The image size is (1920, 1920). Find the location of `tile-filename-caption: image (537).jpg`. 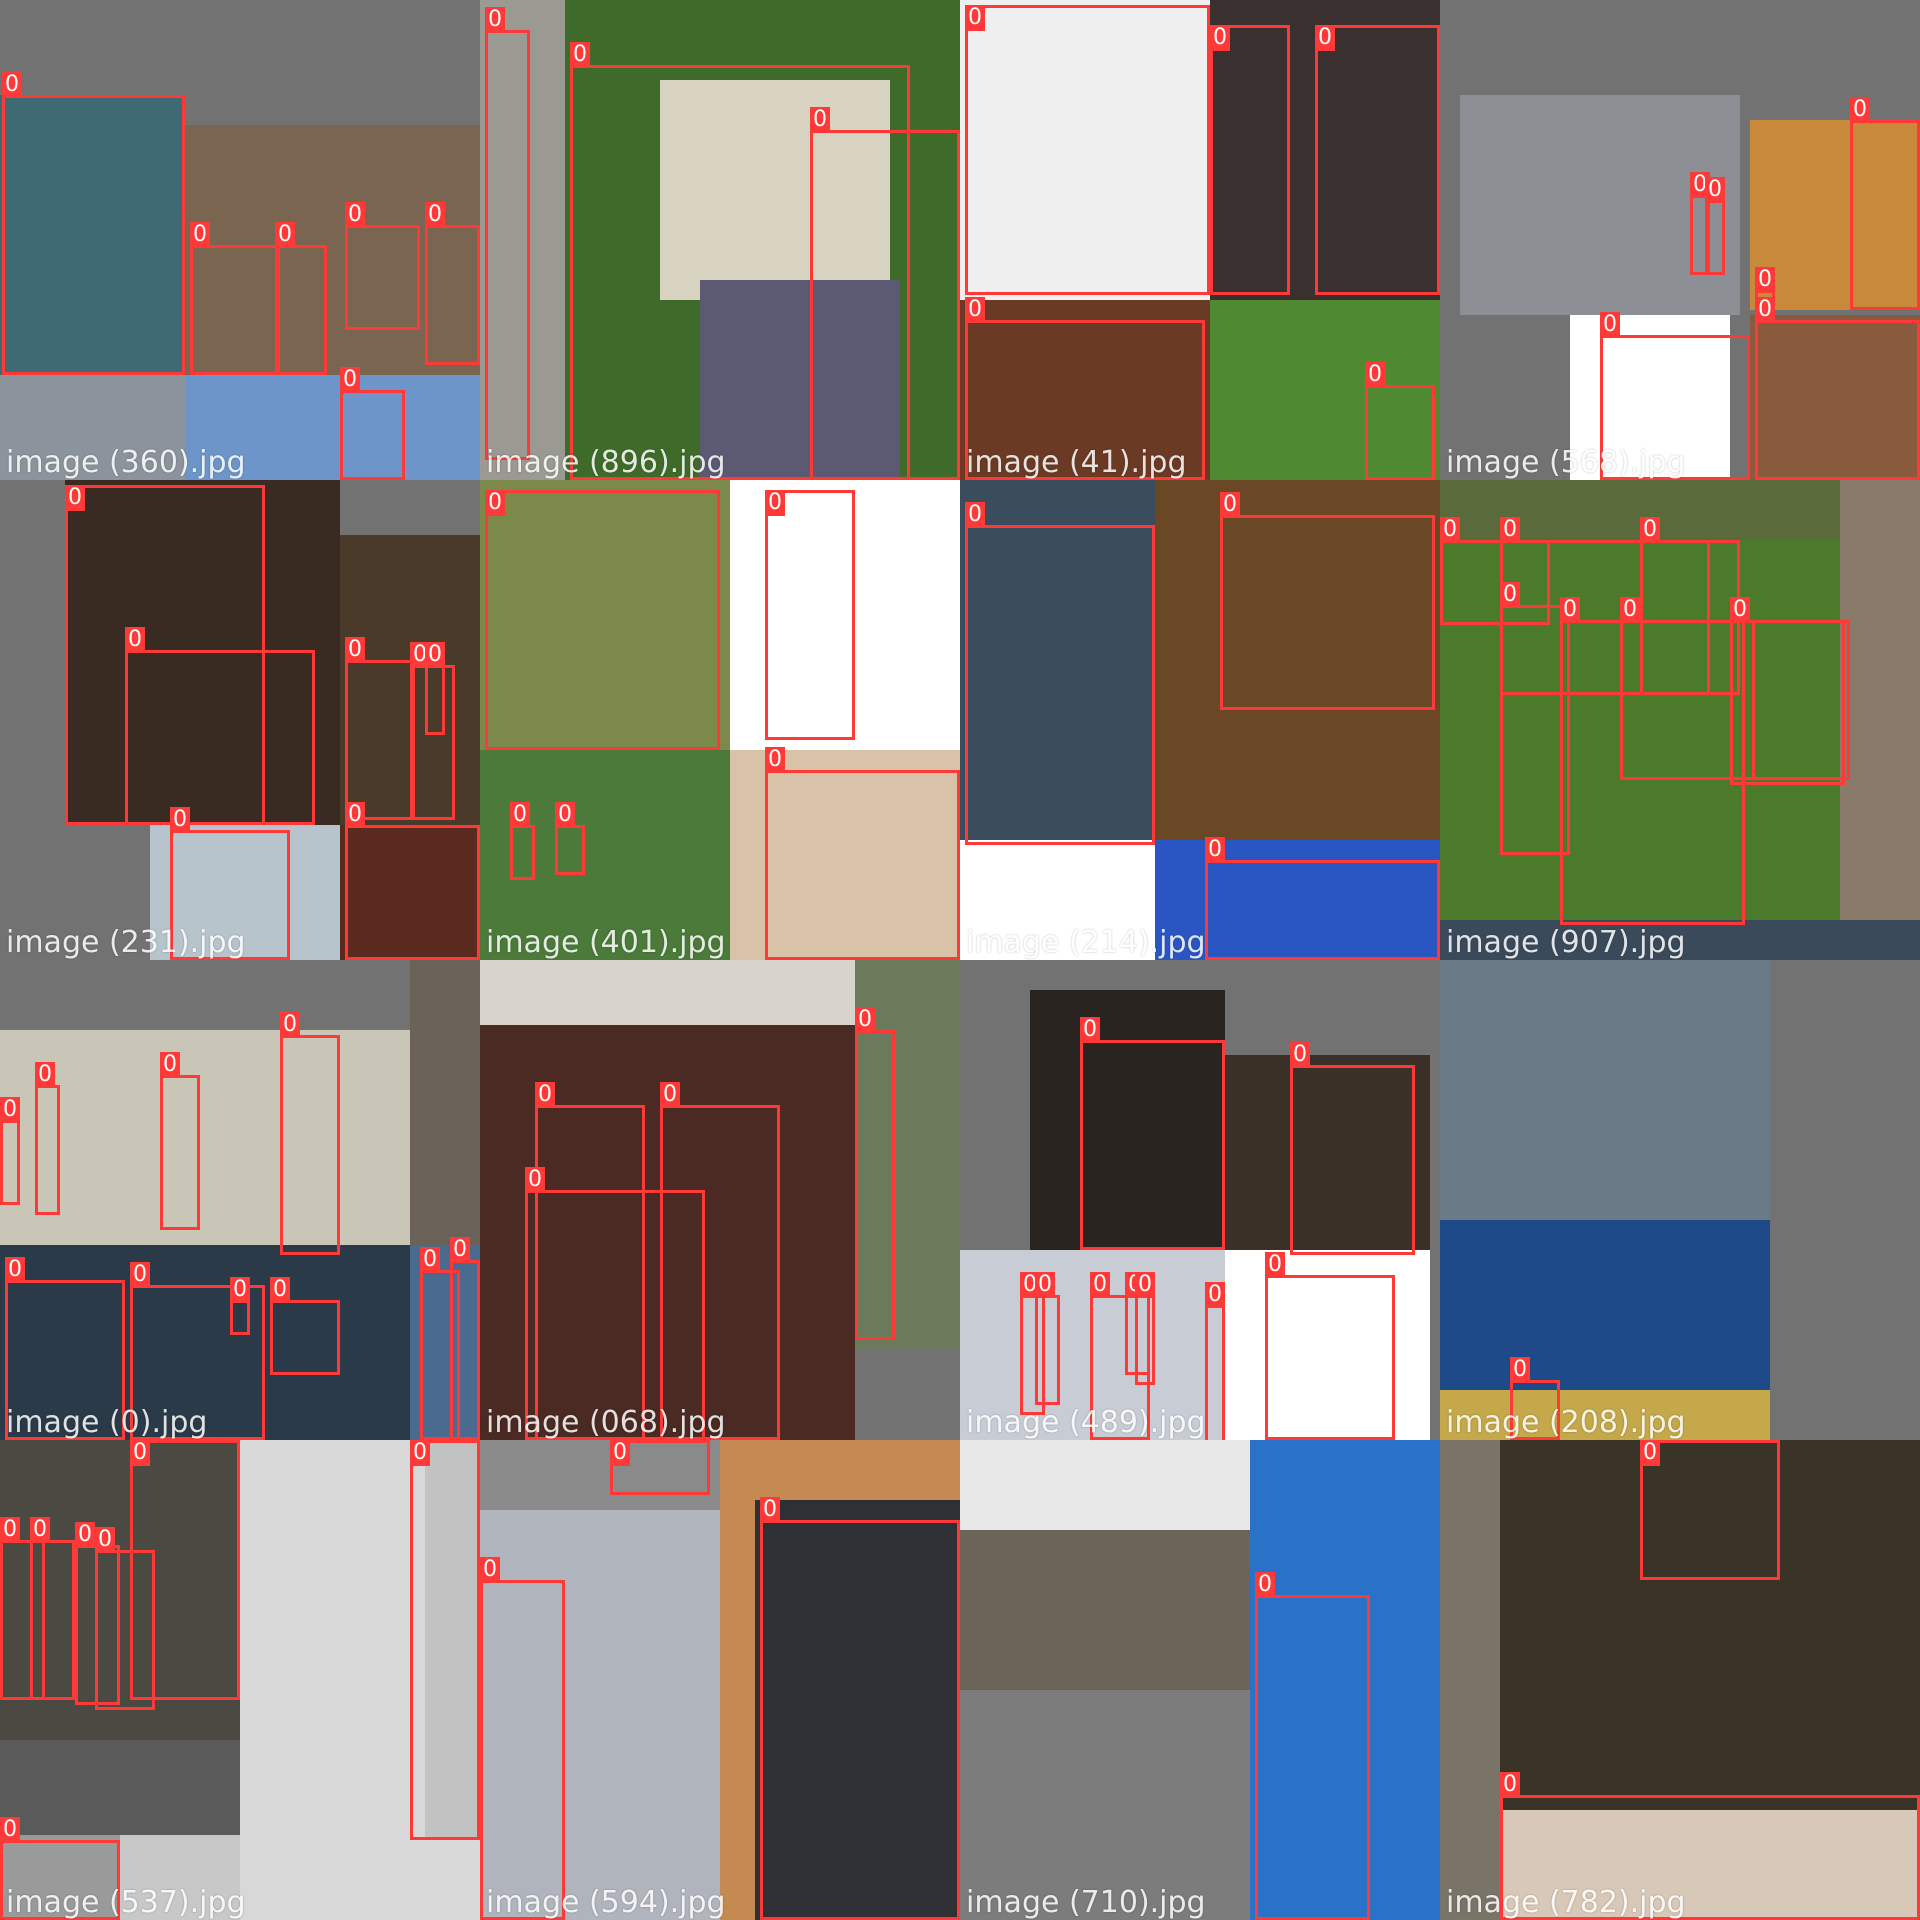

tile-filename-caption: image (537).jpg is located at coordinates (126, 1902).